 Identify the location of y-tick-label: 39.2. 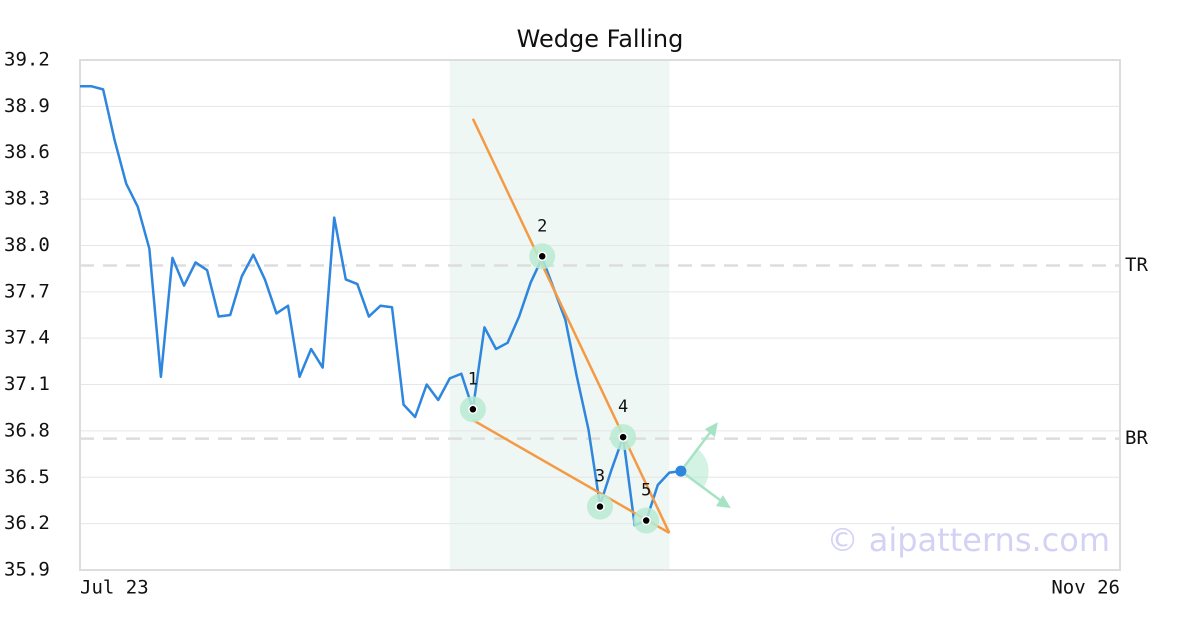
(27, 60).